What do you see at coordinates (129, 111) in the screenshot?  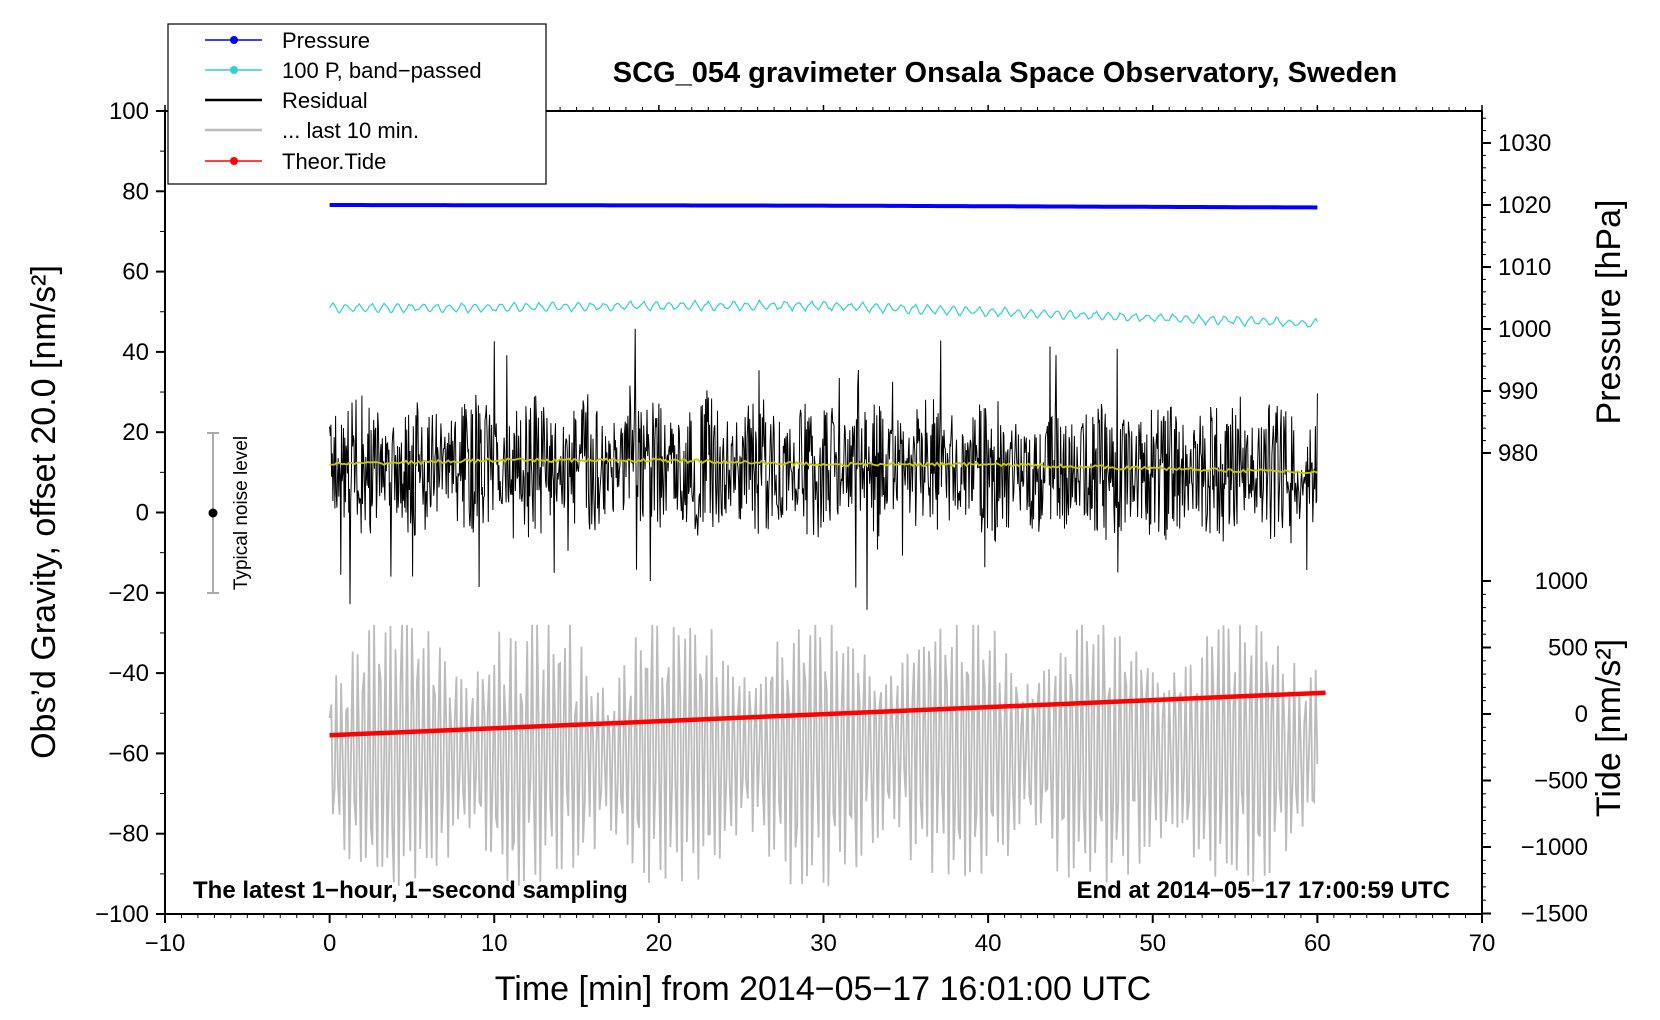 I see `y-tick-label: 100` at bounding box center [129, 111].